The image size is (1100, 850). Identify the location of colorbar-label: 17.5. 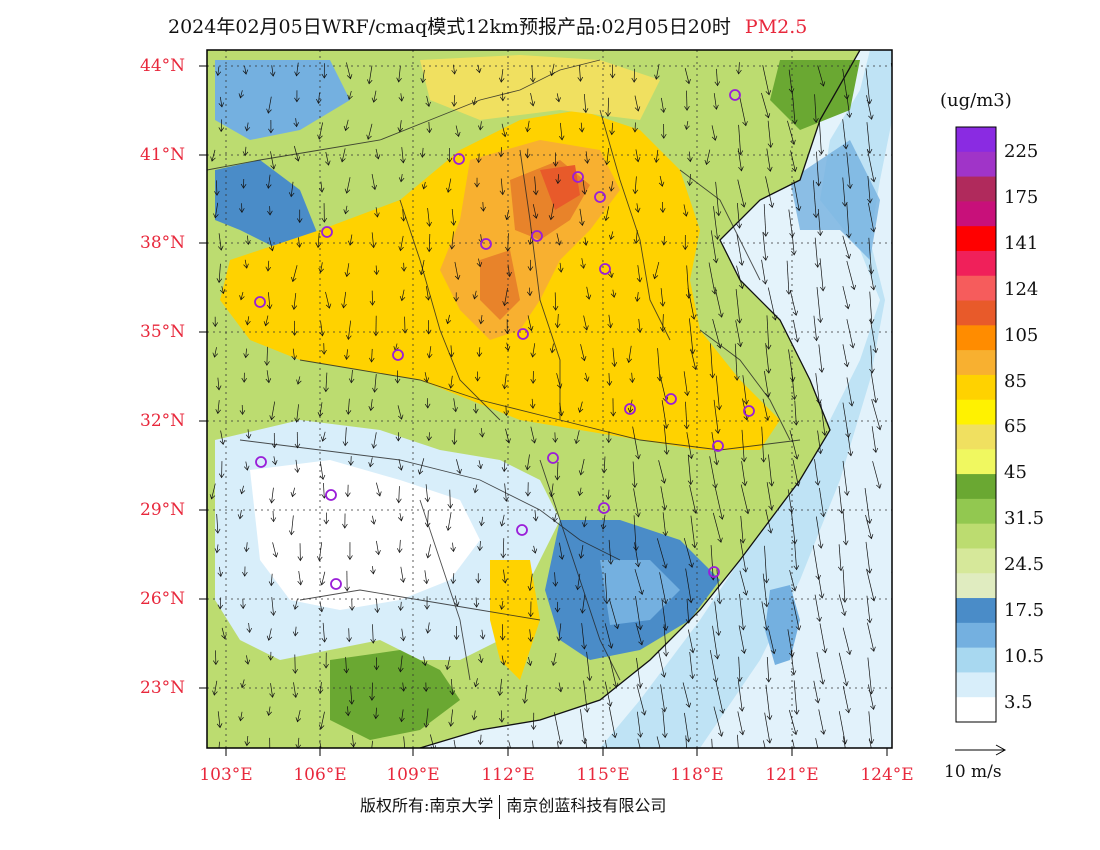
(1024, 610).